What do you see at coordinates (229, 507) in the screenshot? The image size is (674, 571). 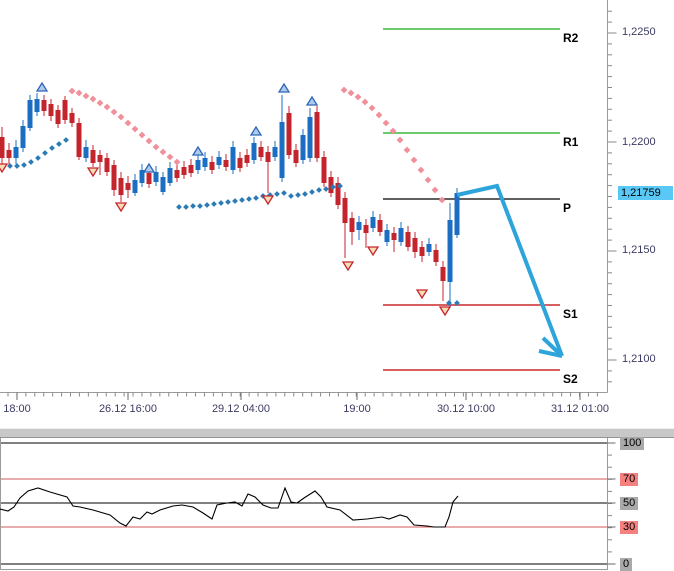 I see `oscillator-line` at bounding box center [229, 507].